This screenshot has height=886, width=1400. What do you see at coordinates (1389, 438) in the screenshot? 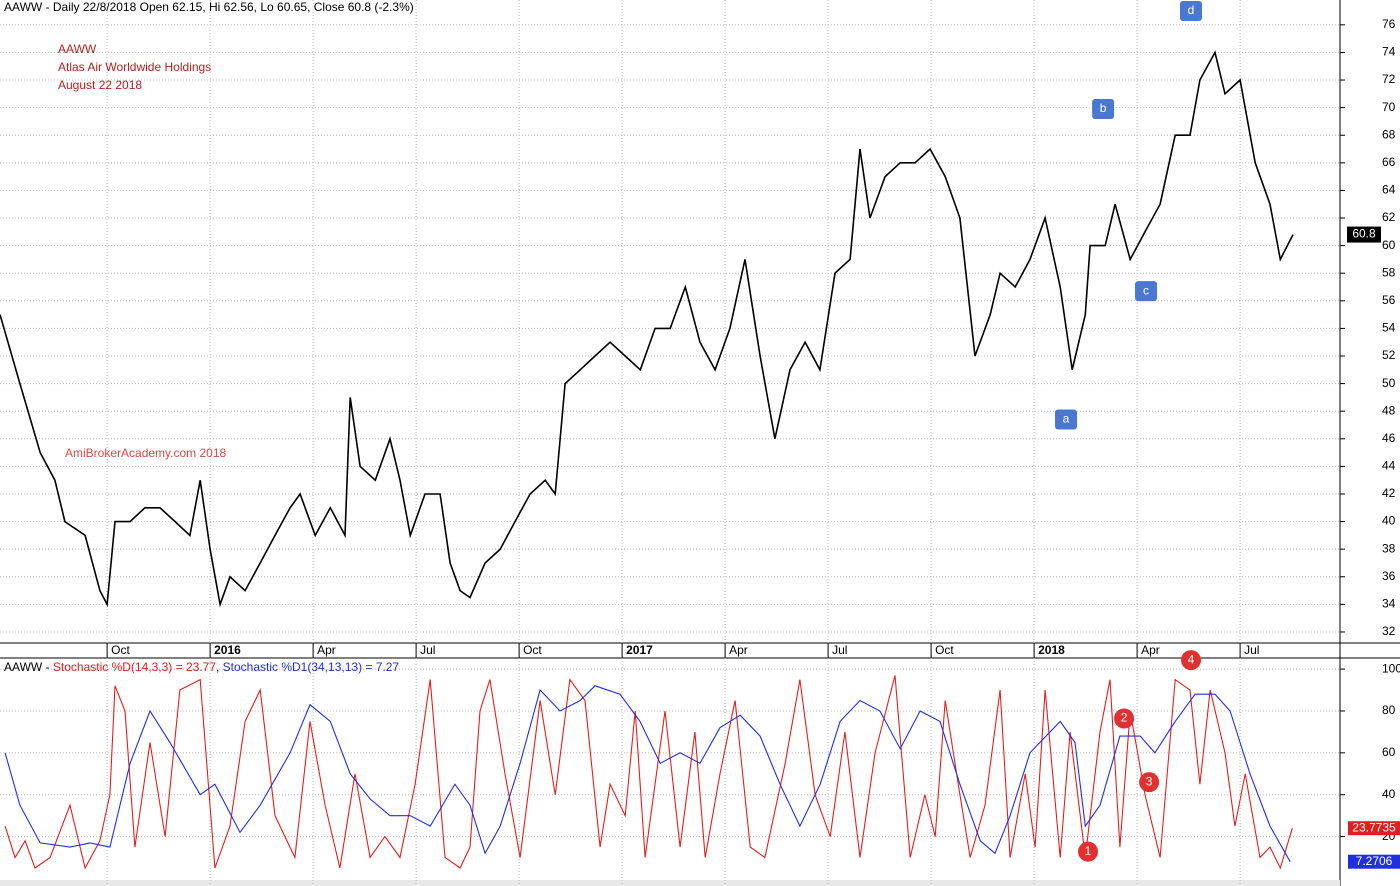
I see `y-tick-label: 46` at bounding box center [1389, 438].